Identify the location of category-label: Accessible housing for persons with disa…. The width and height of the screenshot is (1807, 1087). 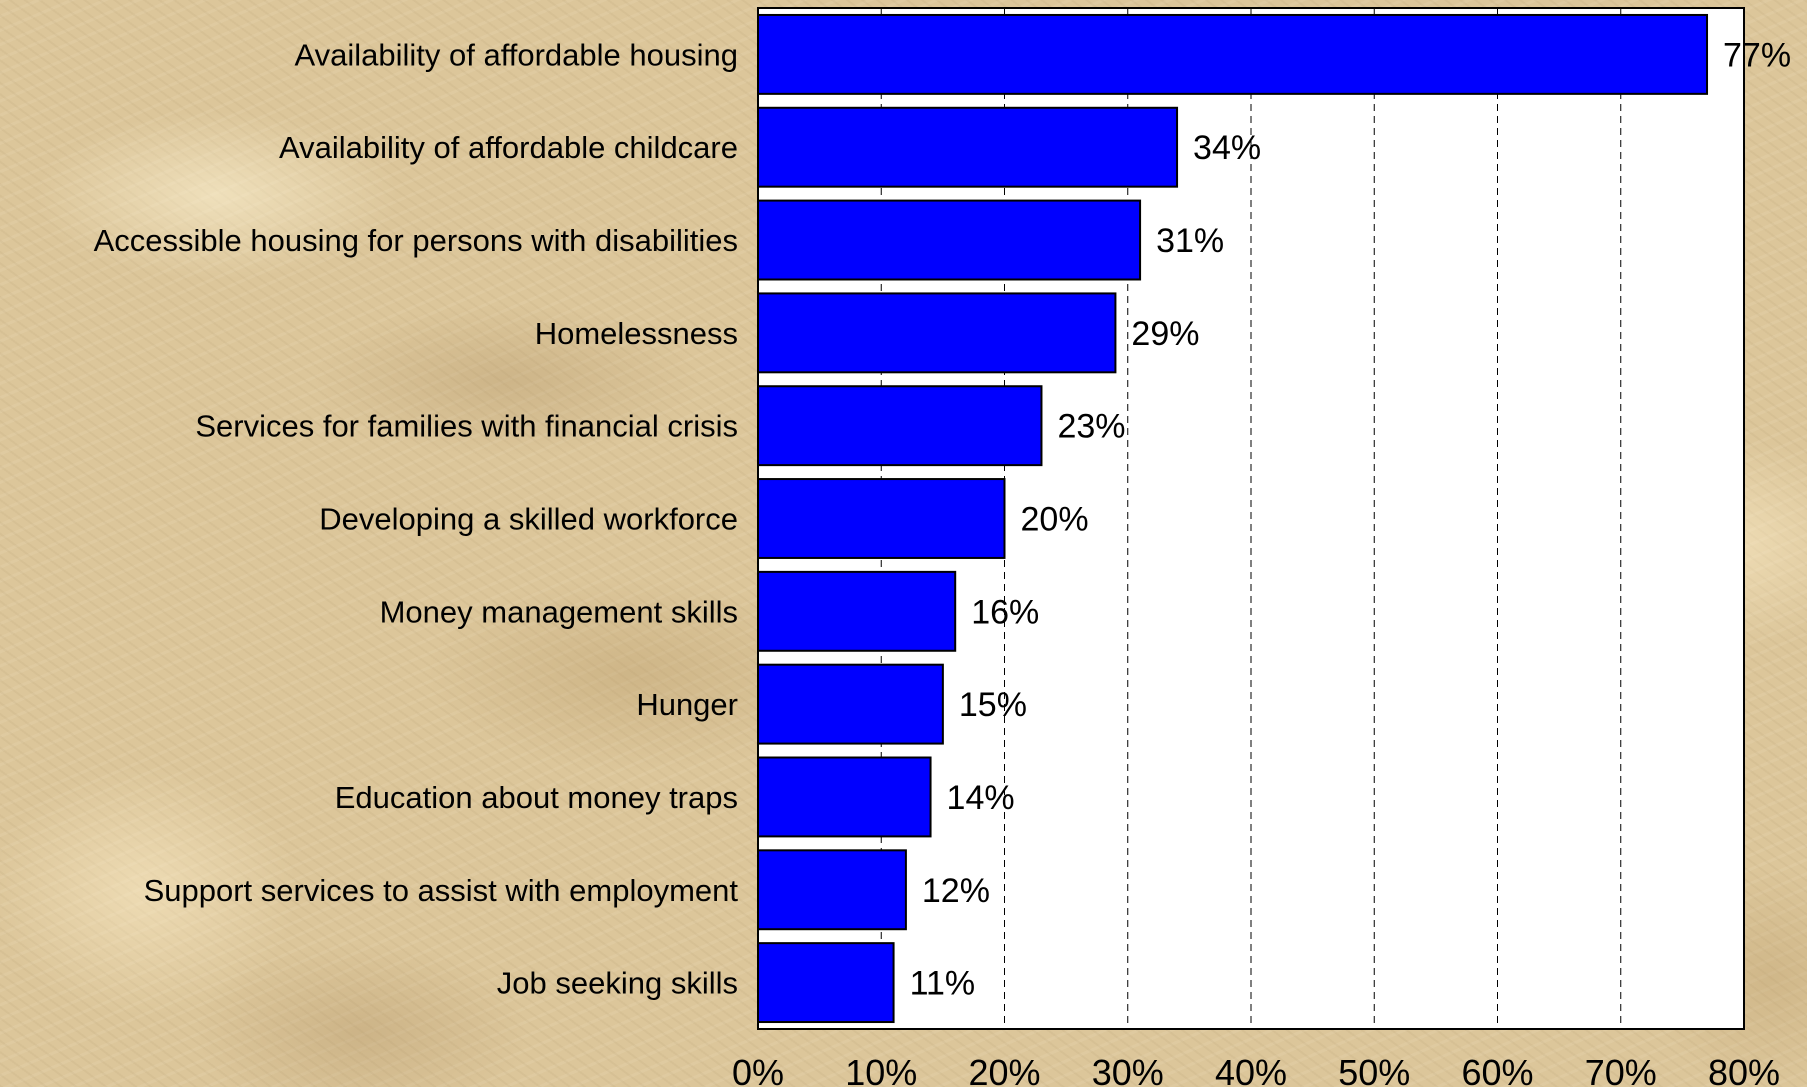
(416, 240).